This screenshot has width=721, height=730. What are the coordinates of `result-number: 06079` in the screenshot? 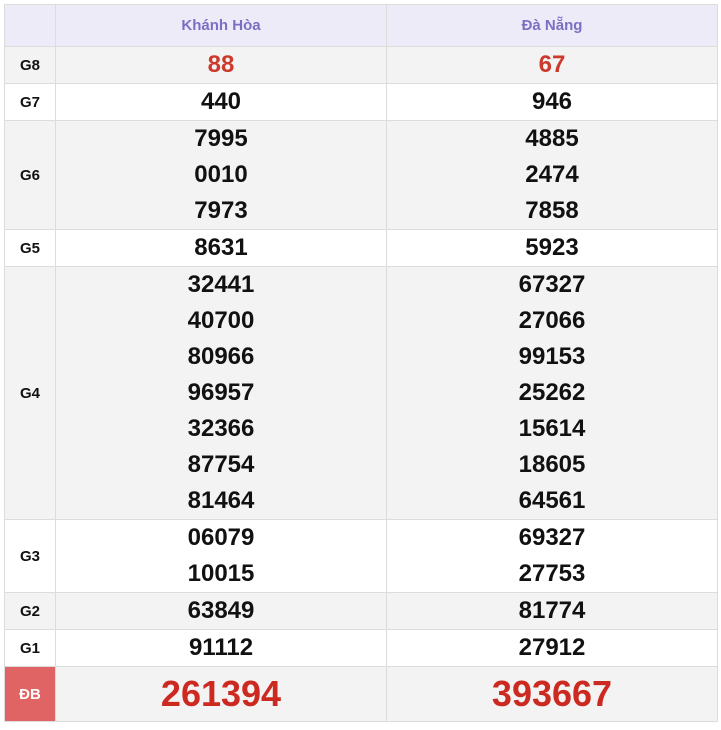 It's located at (221, 537).